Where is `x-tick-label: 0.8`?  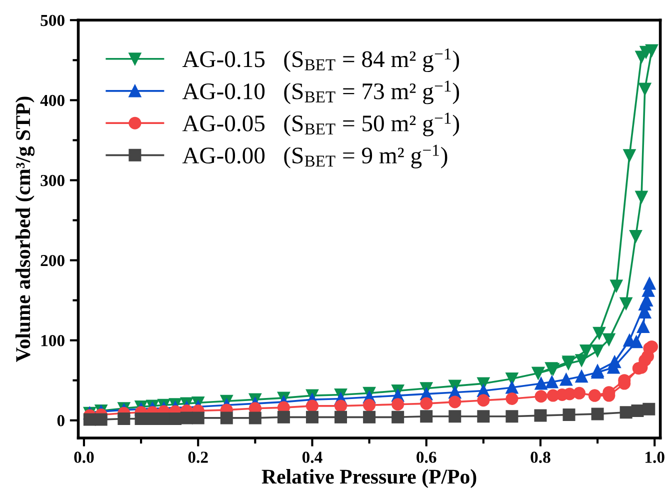
x-tick-label: 0.8 is located at coordinates (540, 457).